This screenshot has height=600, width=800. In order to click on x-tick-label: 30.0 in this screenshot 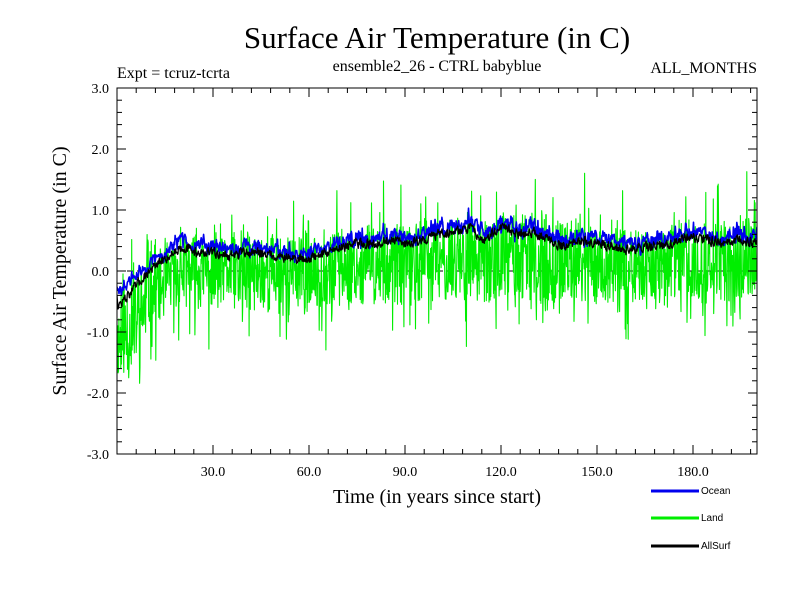, I will do `click(213, 472)`.